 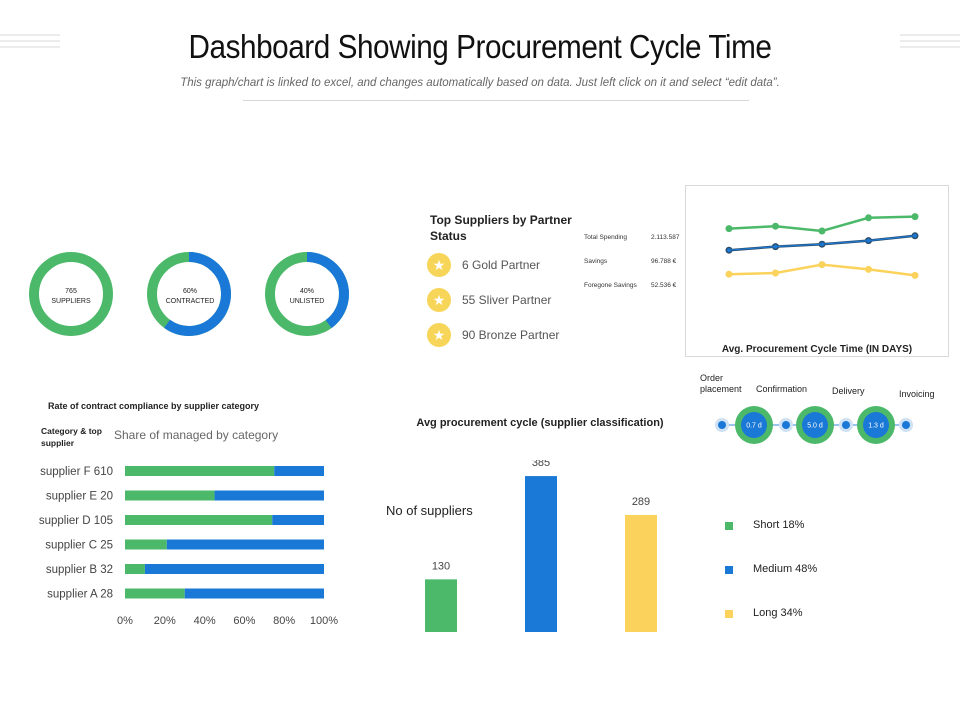 I want to click on x-tick-label: 40%, so click(x=205, y=621).